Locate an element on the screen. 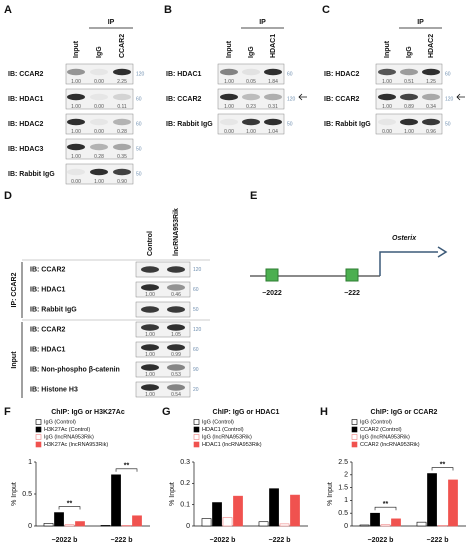 The image size is (474, 550). y-tick-label: 2 is located at coordinates (346, 475).